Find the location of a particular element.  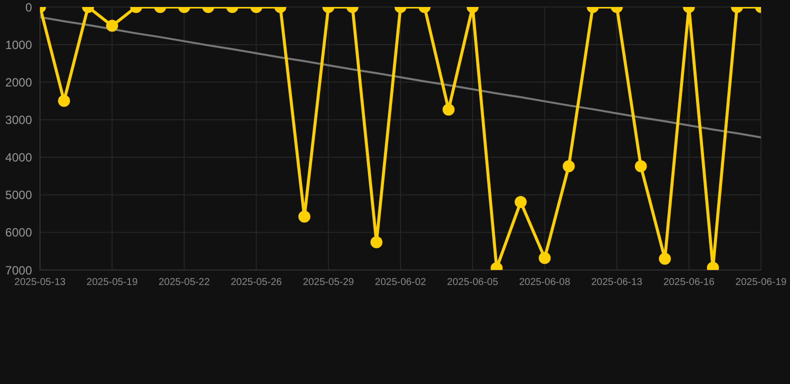

x-tick-label: 2025-06-19 is located at coordinates (761, 282).